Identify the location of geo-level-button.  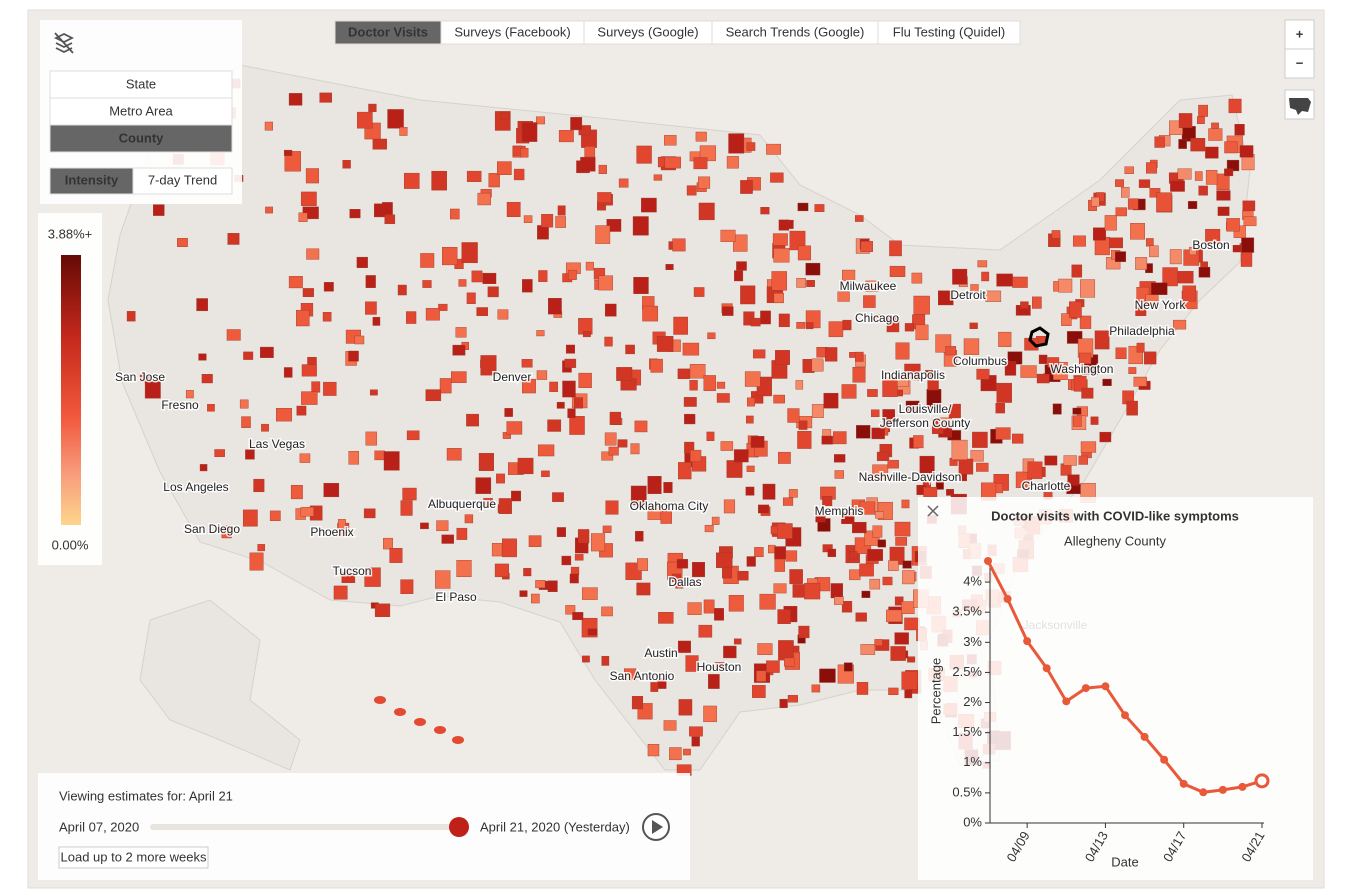
(141, 84).